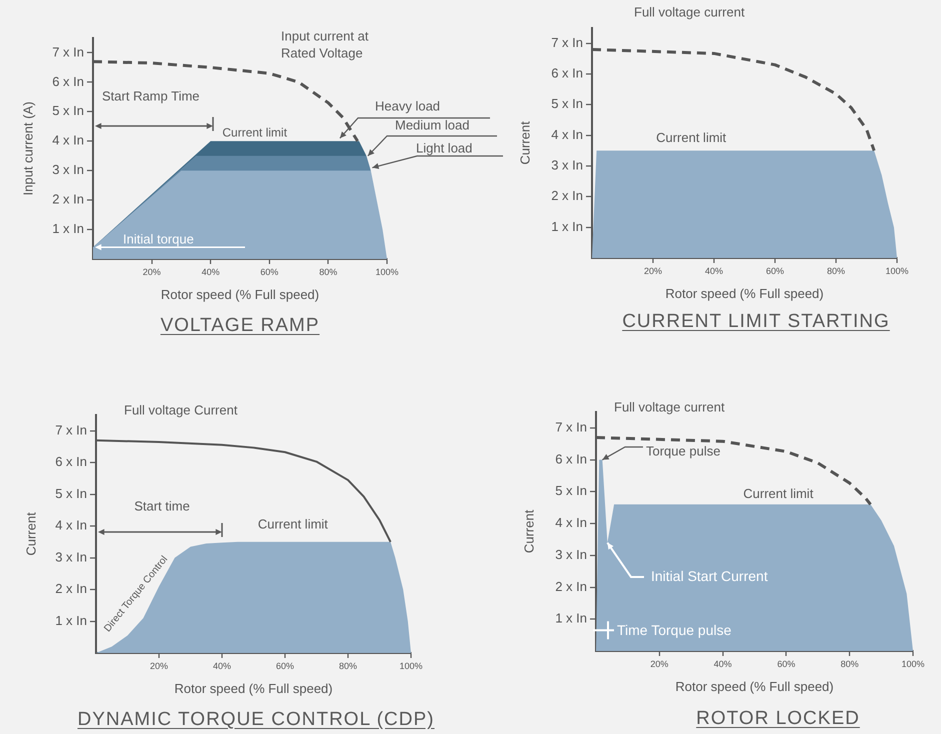 The image size is (941, 734). Describe the element at coordinates (756, 322) in the screenshot. I see `text: CURRENT LIMIT STARTING` at that location.